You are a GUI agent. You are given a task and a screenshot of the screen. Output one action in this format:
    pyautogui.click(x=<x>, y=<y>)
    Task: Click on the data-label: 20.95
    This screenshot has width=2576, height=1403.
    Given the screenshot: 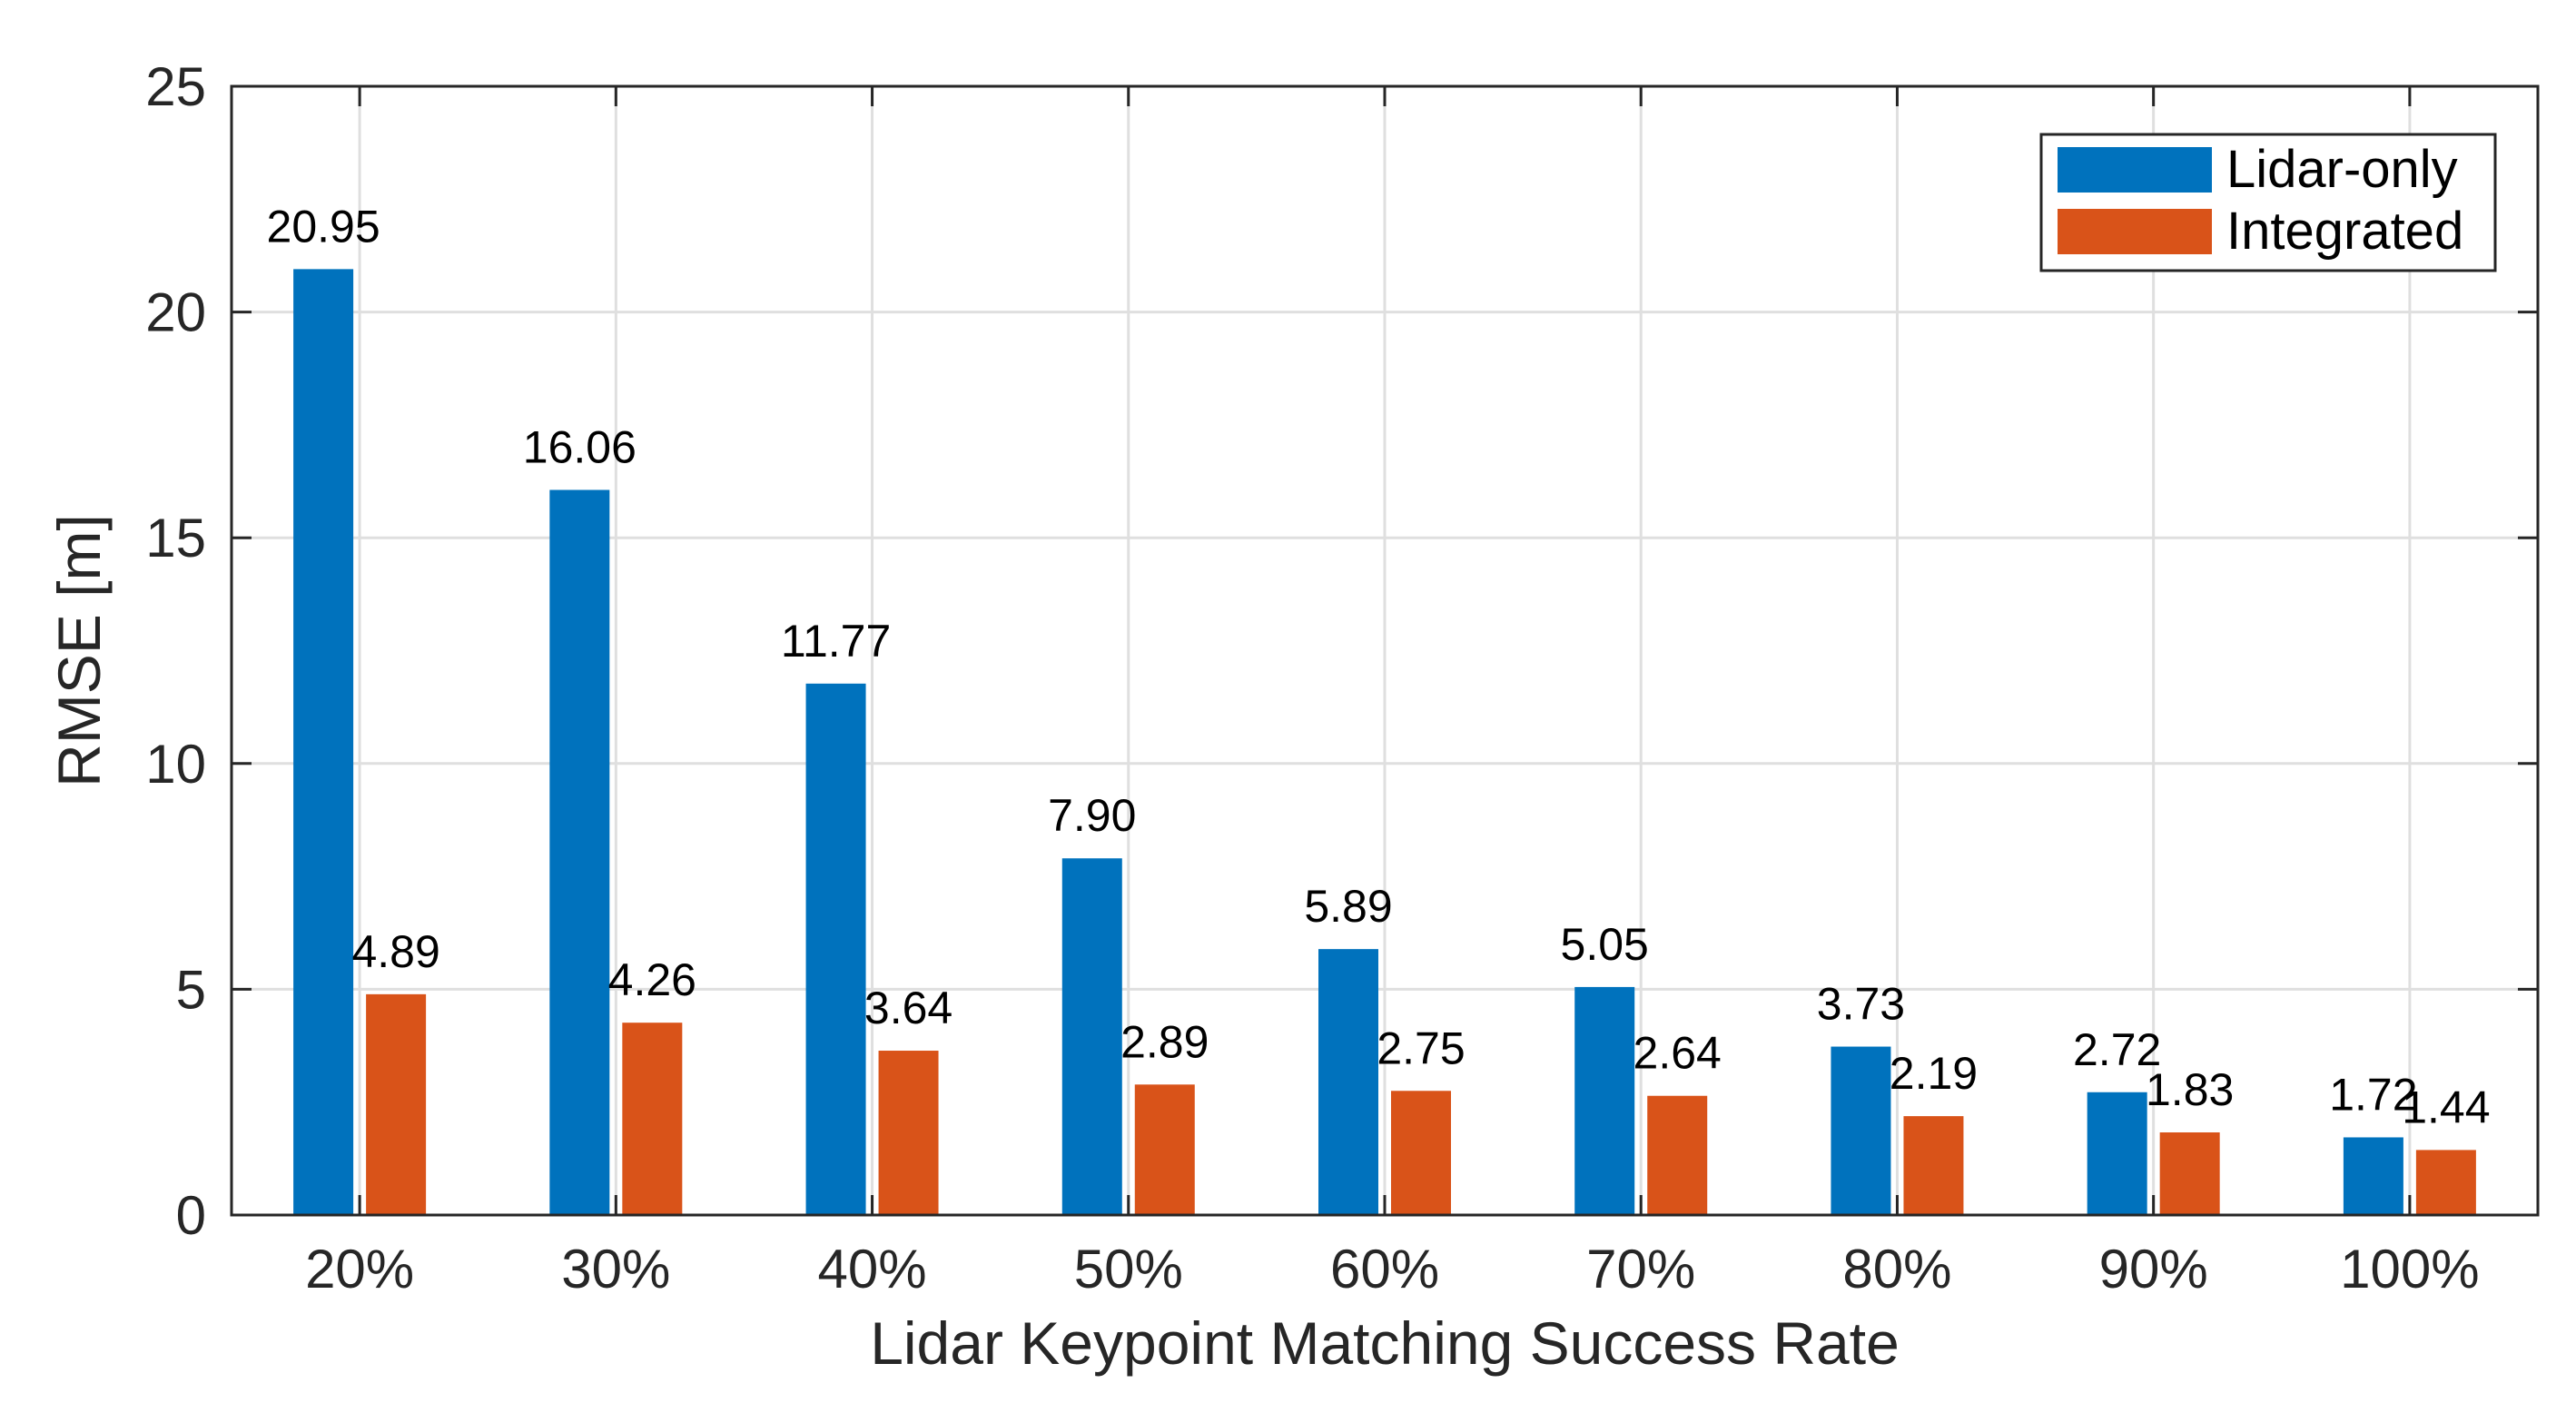 What is the action you would take?
    pyautogui.click(x=323, y=226)
    